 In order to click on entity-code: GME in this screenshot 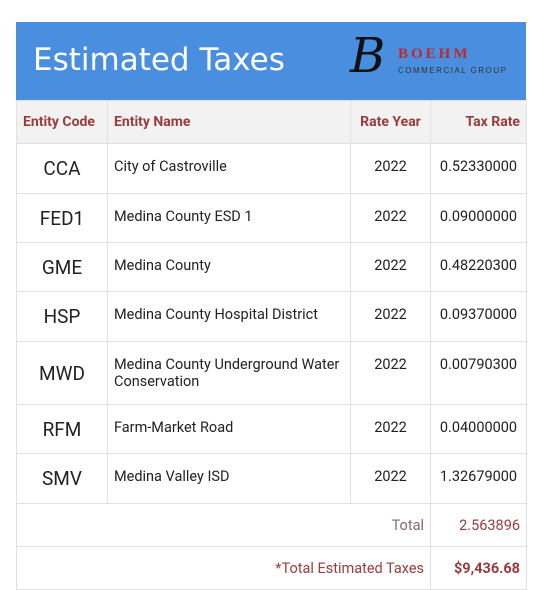, I will do `click(62, 267)`.